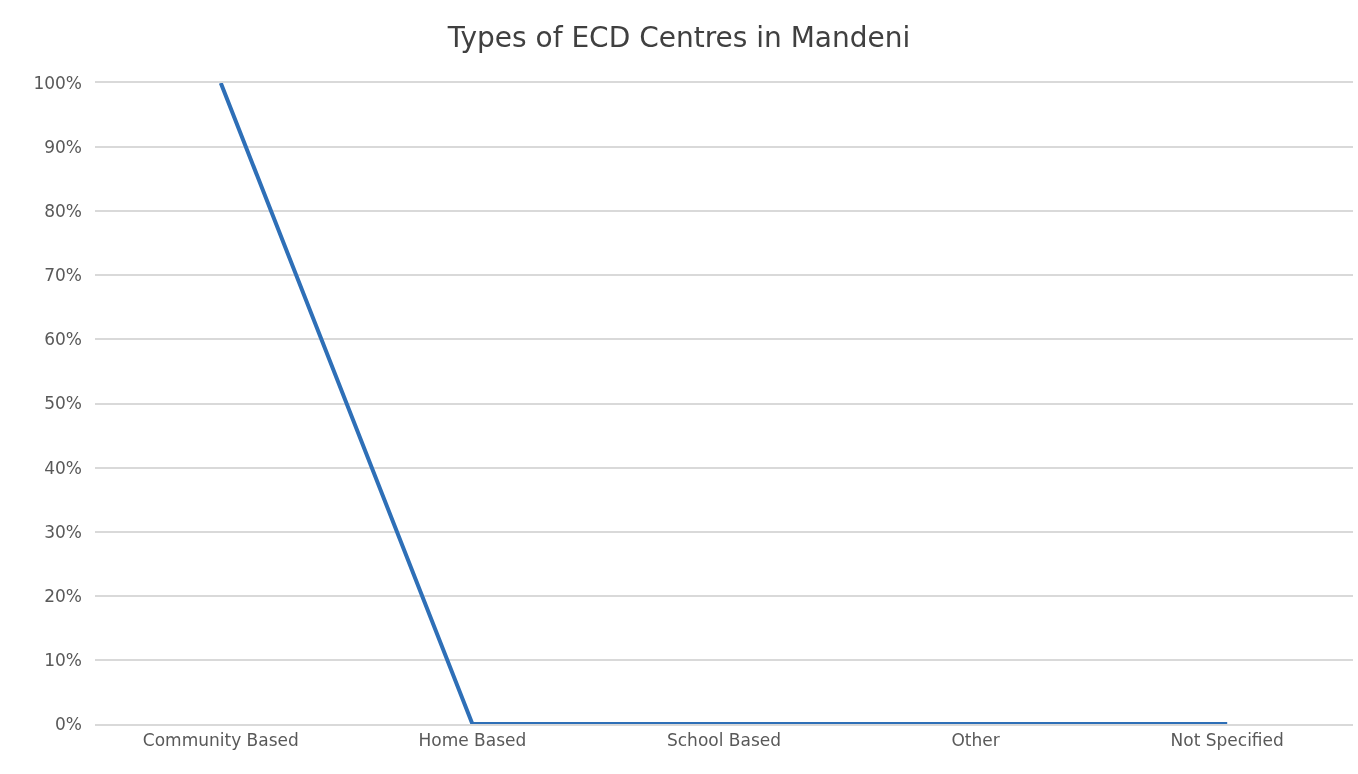  I want to click on x-tick-label: Other, so click(975, 740).